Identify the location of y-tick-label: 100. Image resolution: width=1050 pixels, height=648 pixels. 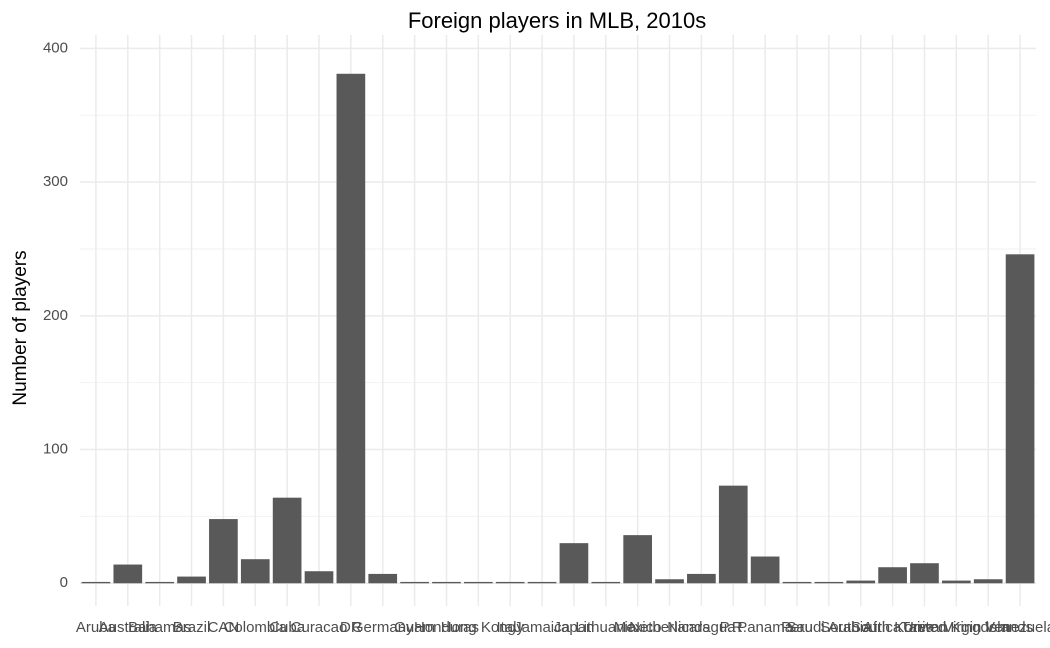
(55, 449).